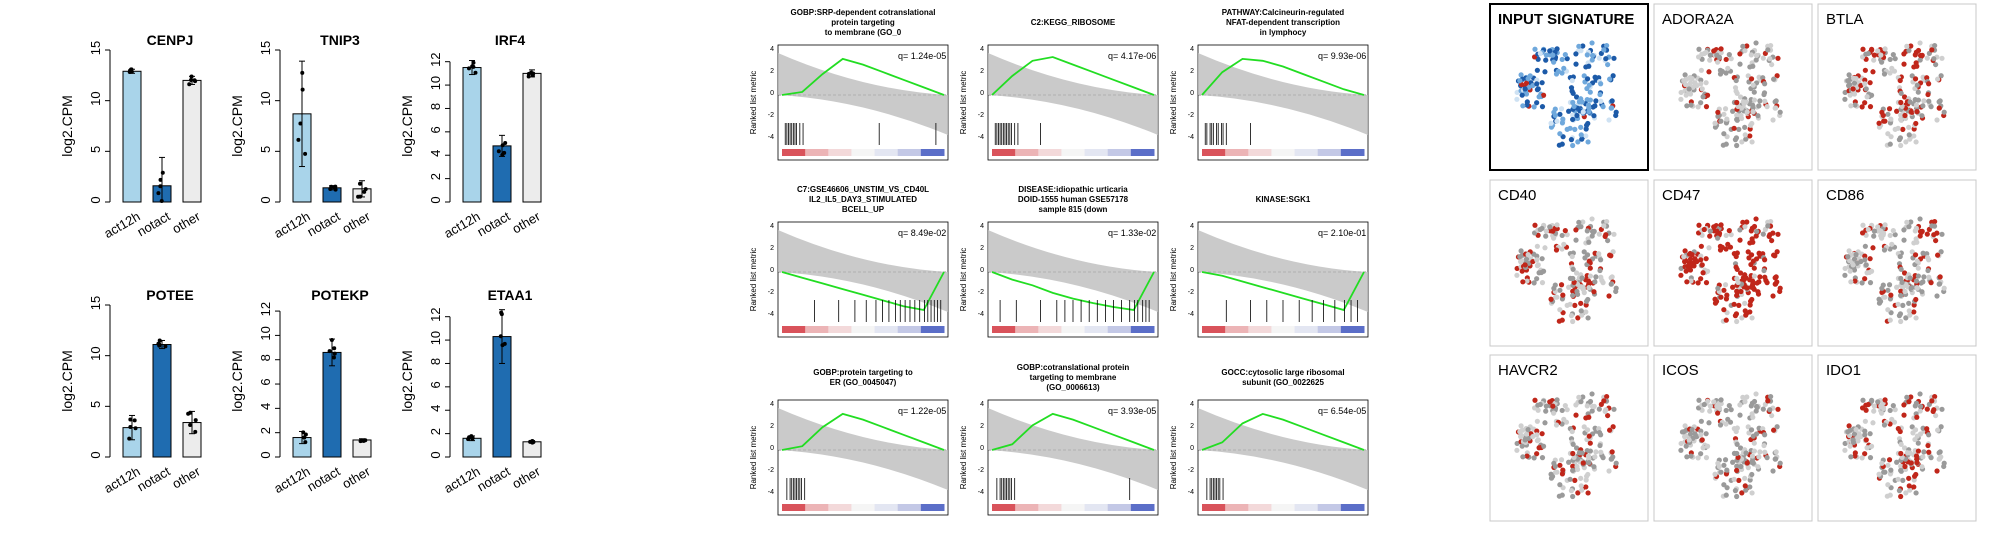  I want to click on q-value: q= 6.54e-05, so click(1342, 411).